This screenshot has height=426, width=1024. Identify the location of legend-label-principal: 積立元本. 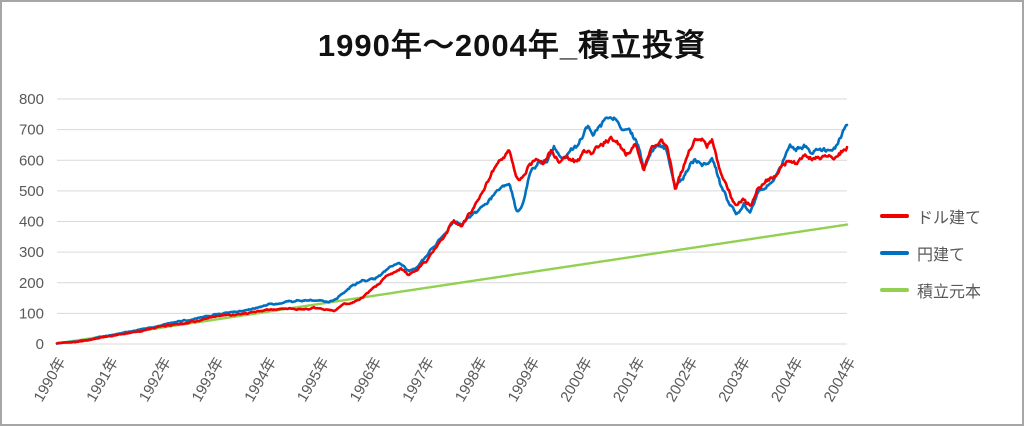
(949, 292).